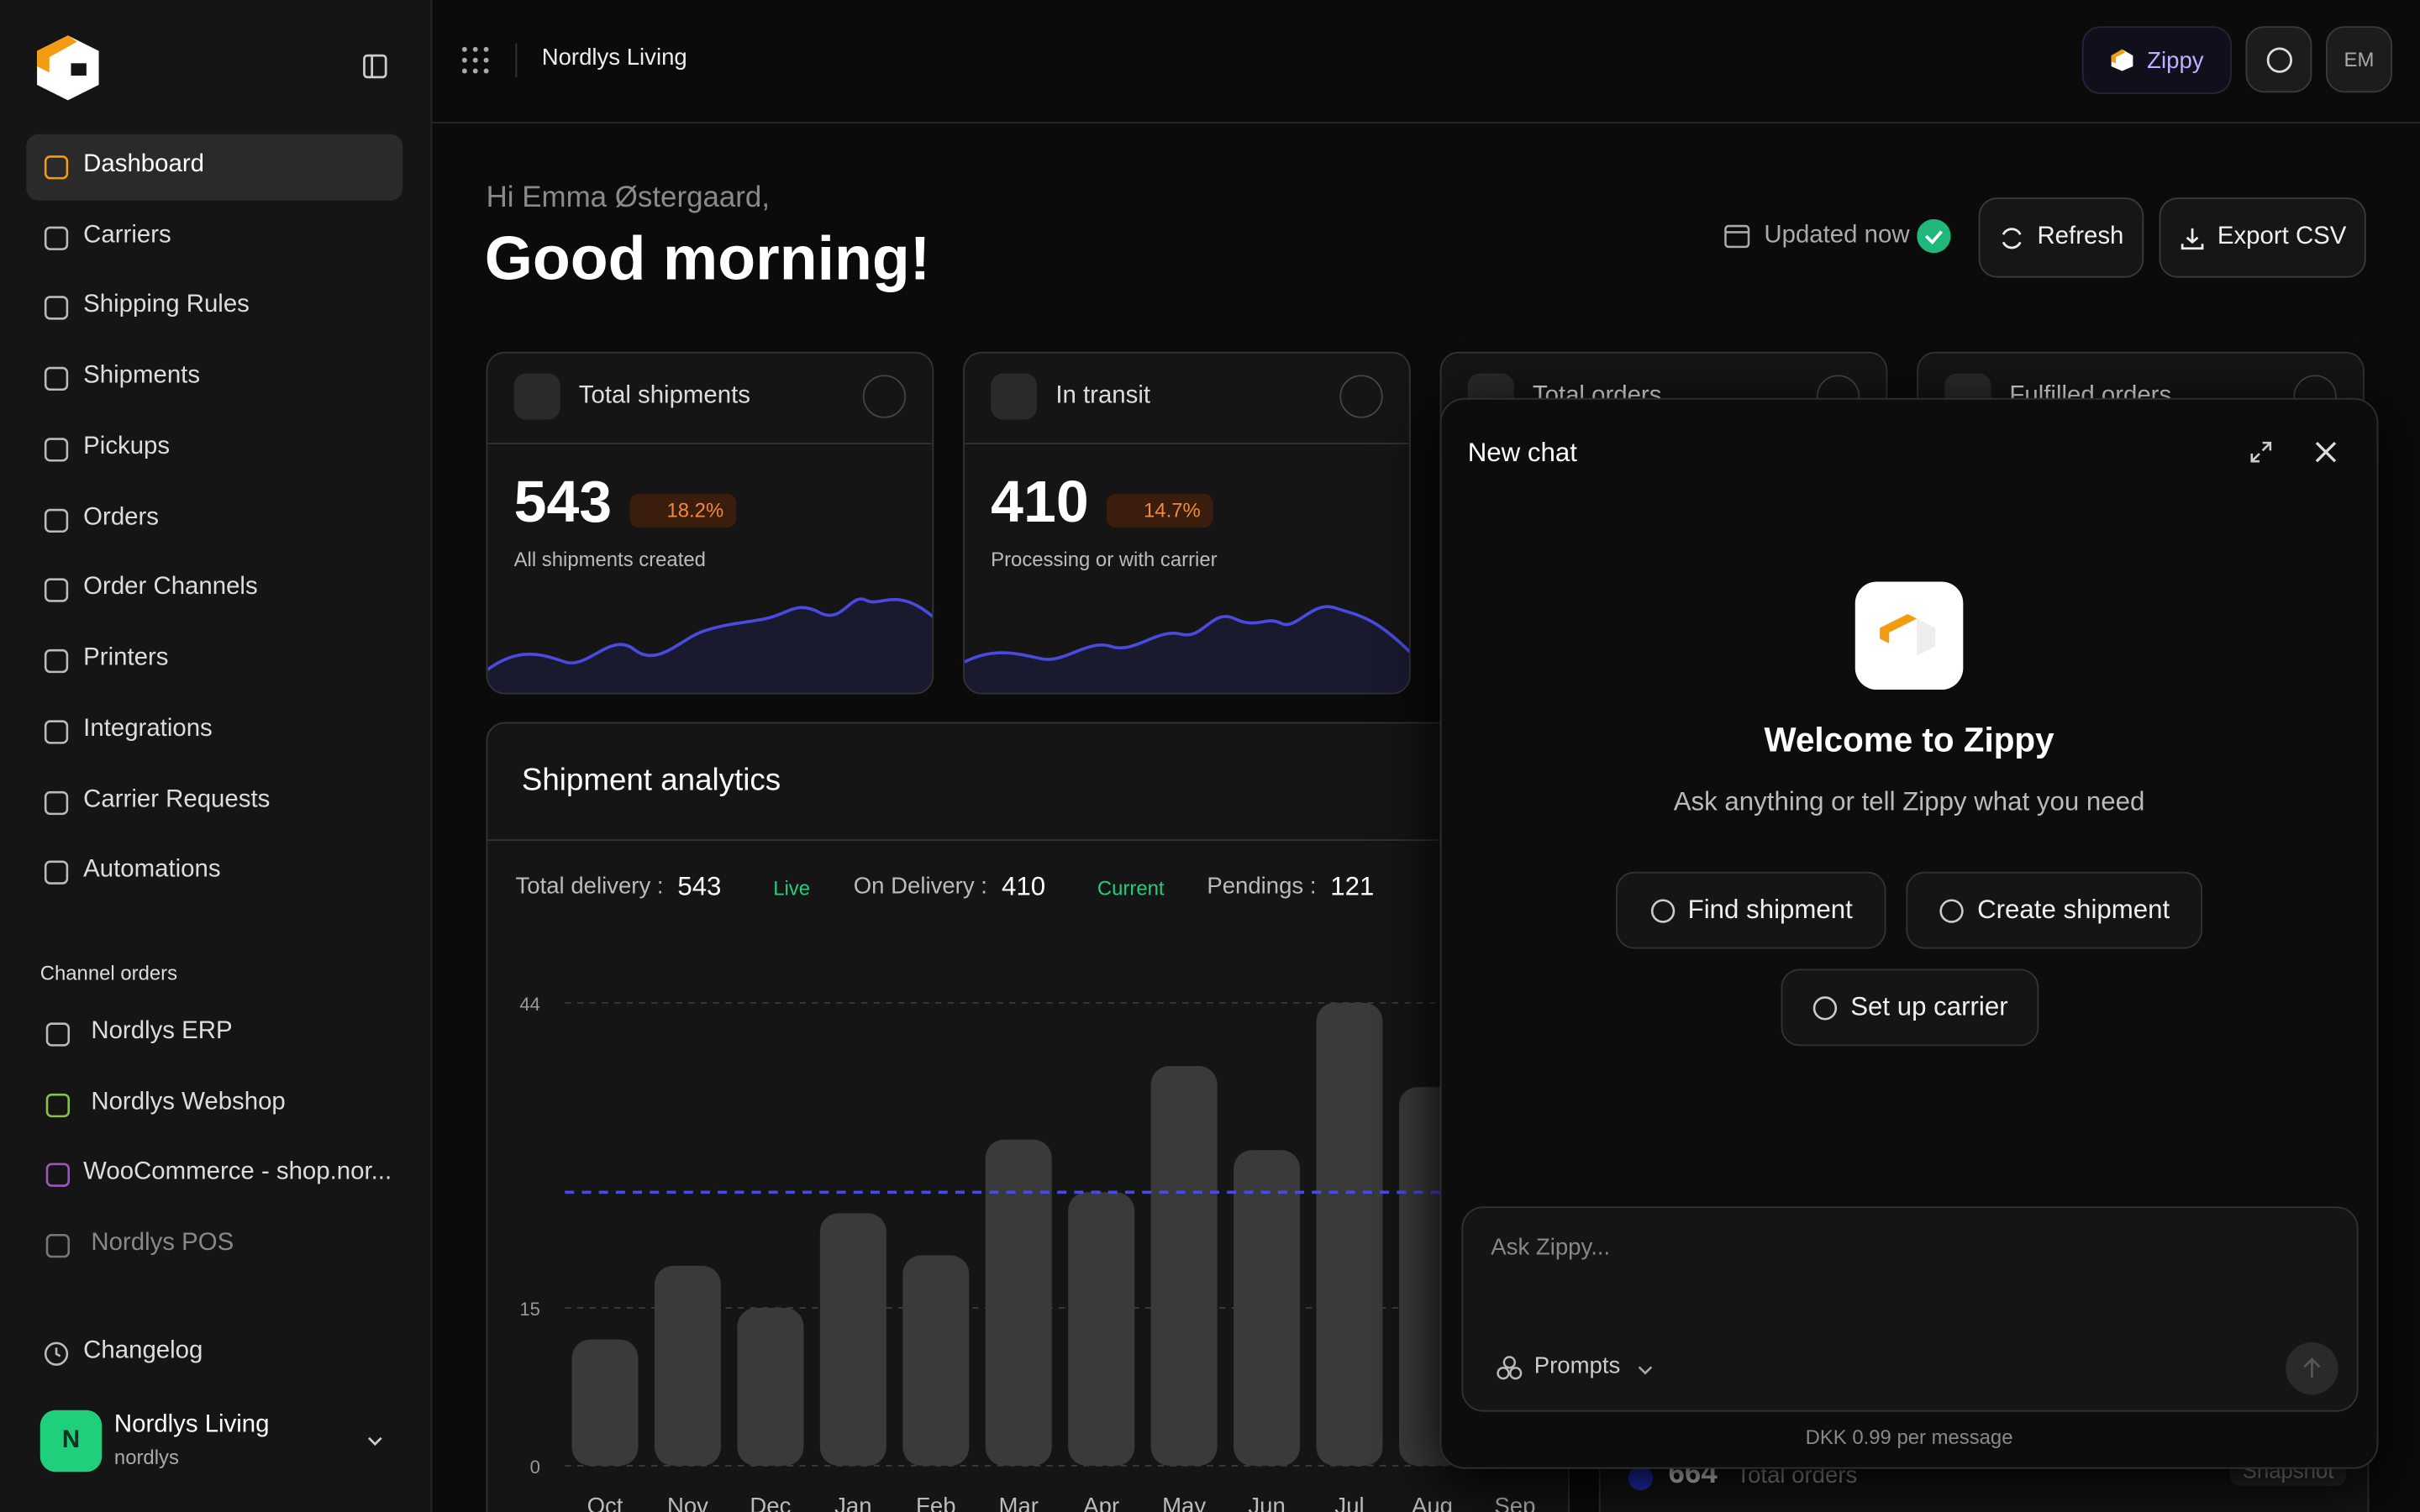  Describe the element at coordinates (375, 66) in the screenshot. I see `collapse-icon` at that location.